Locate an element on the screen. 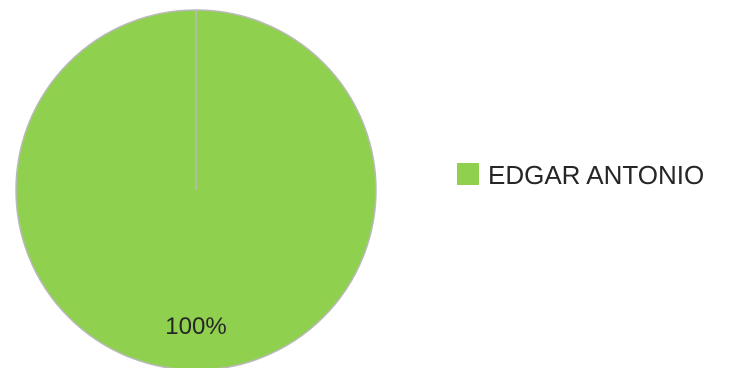 The height and width of the screenshot is (368, 750). slice-data-label: 100% is located at coordinates (195, 326).